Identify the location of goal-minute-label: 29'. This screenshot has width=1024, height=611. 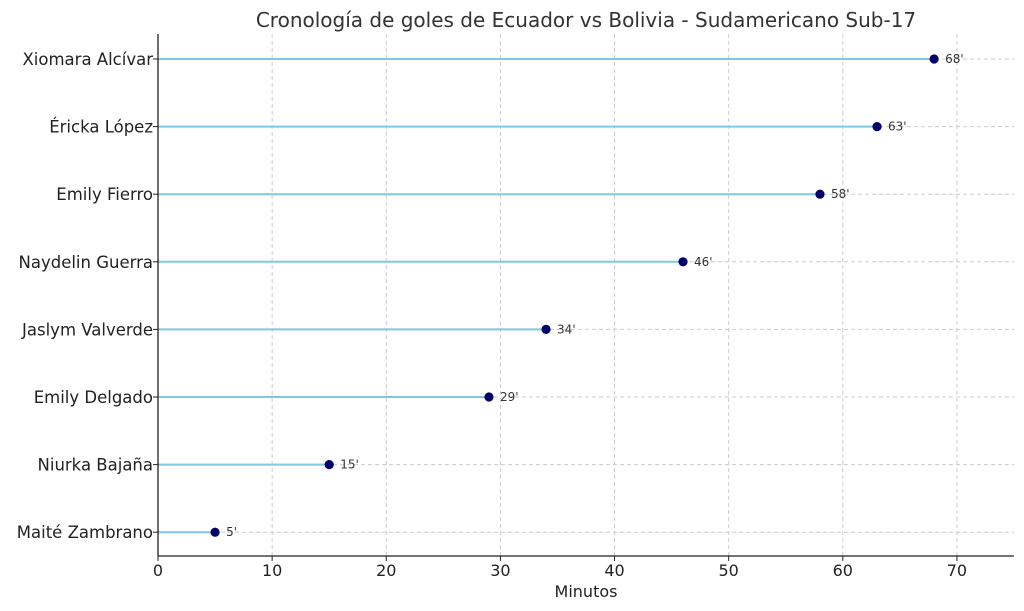
(509, 397).